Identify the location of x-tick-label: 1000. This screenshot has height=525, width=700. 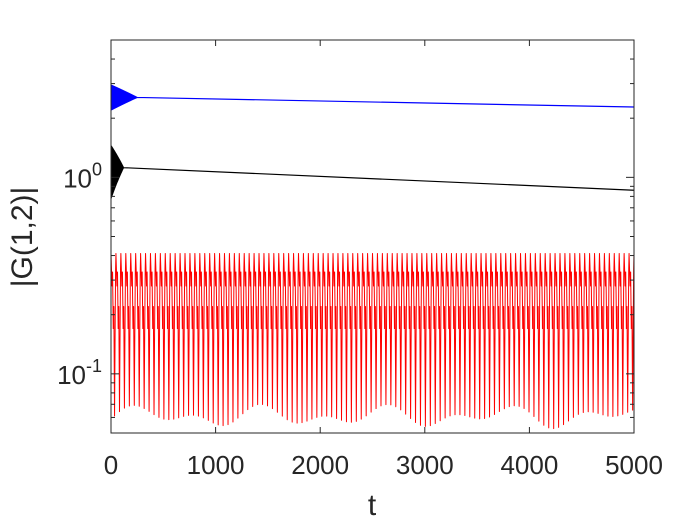
(216, 465).